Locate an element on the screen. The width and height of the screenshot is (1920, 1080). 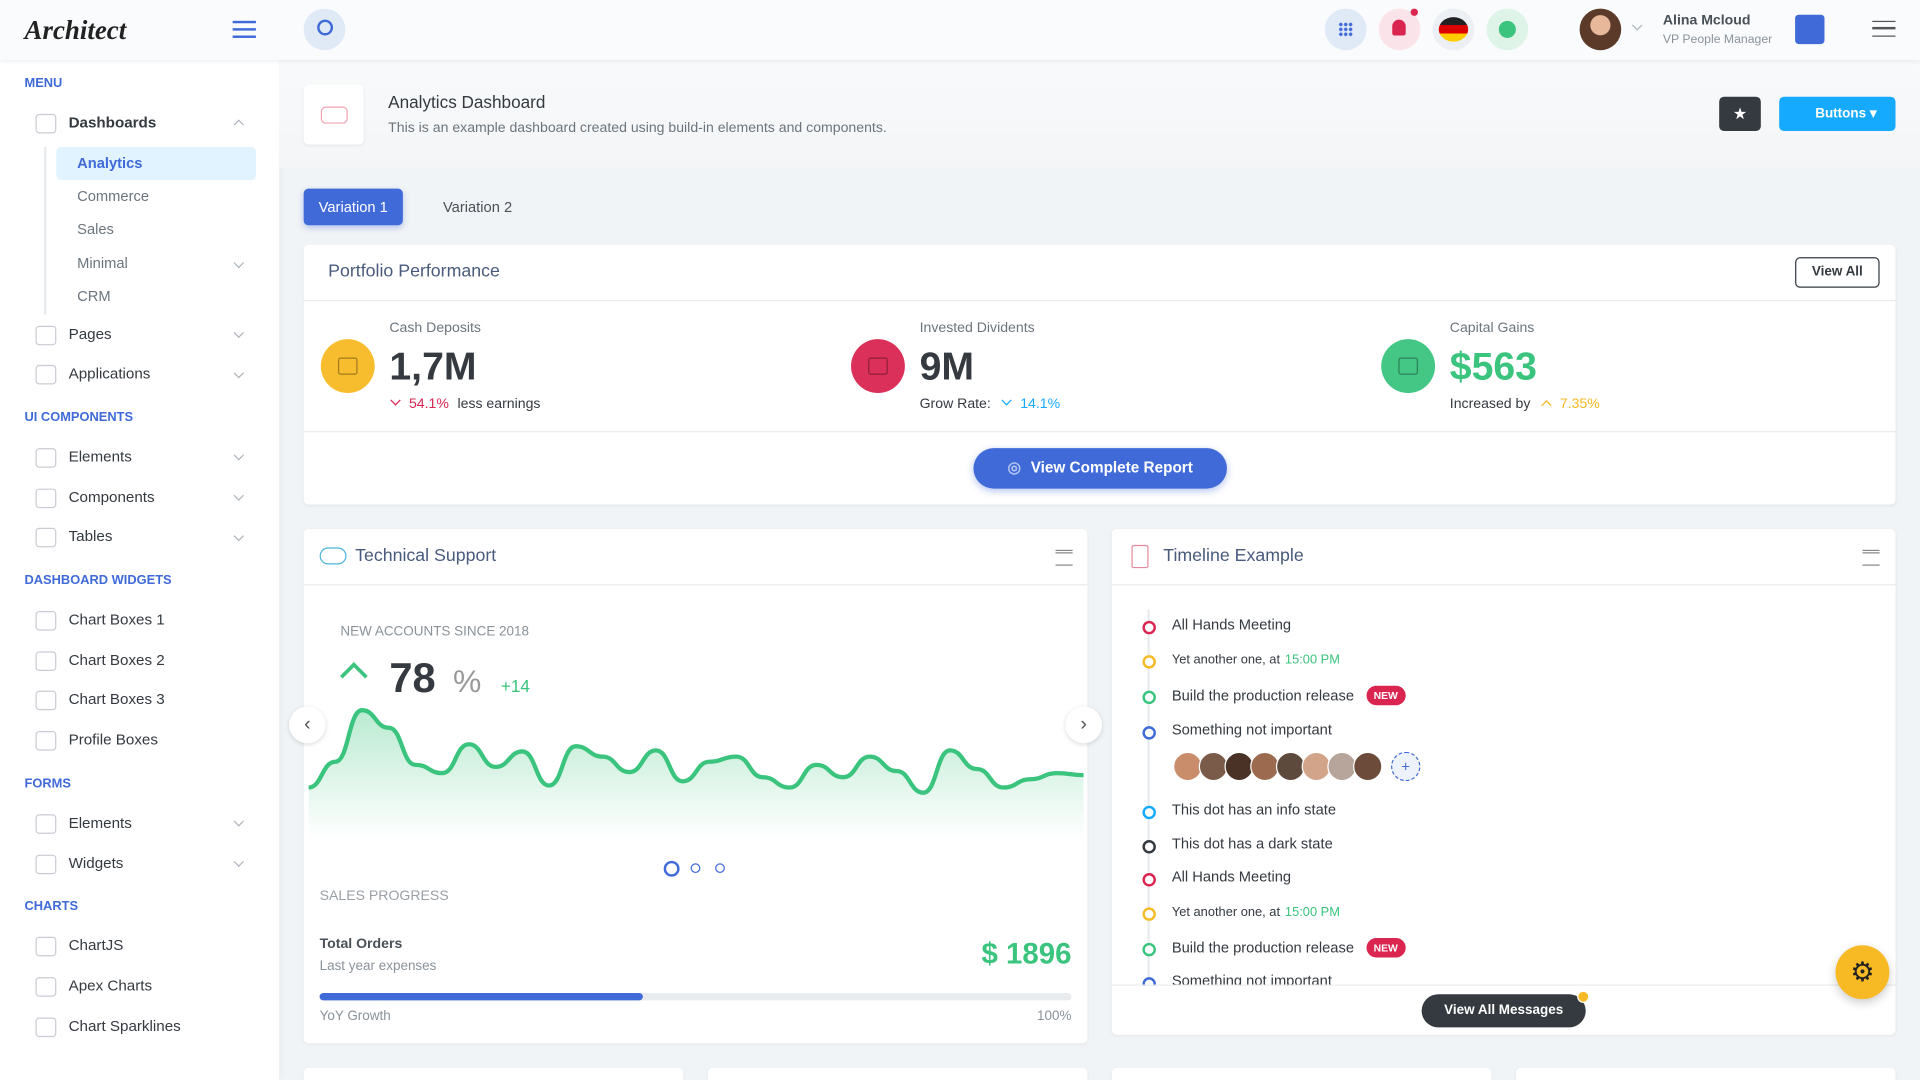
sidebar-subitem: Minimal is located at coordinates (156, 264).